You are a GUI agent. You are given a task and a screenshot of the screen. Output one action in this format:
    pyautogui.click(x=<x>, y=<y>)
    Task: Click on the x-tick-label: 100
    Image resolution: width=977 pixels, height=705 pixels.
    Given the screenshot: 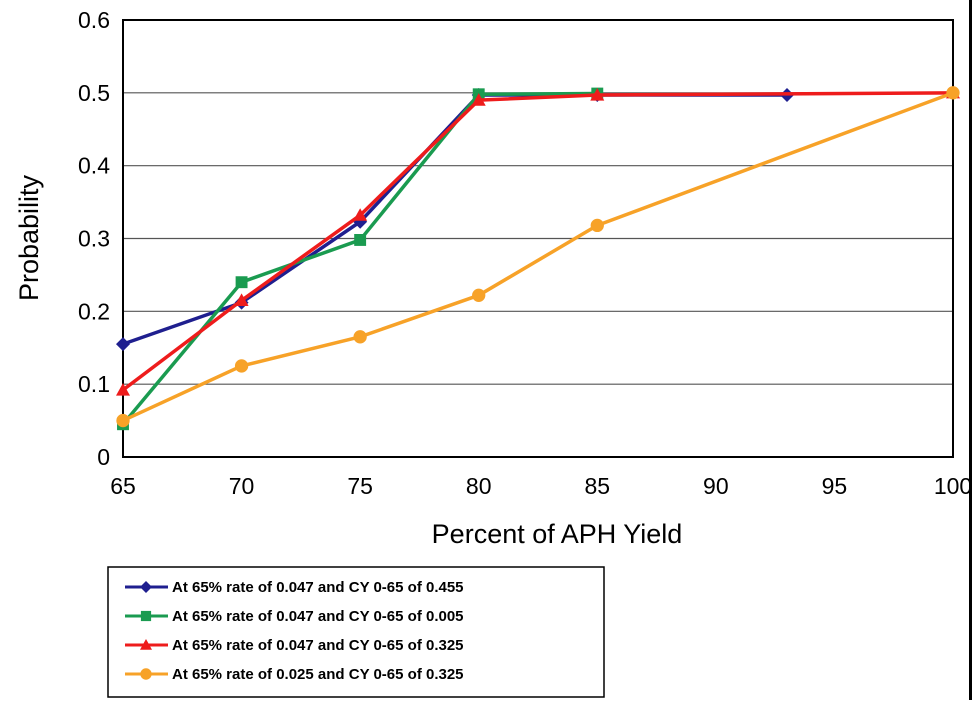 What is the action you would take?
    pyautogui.click(x=953, y=486)
    